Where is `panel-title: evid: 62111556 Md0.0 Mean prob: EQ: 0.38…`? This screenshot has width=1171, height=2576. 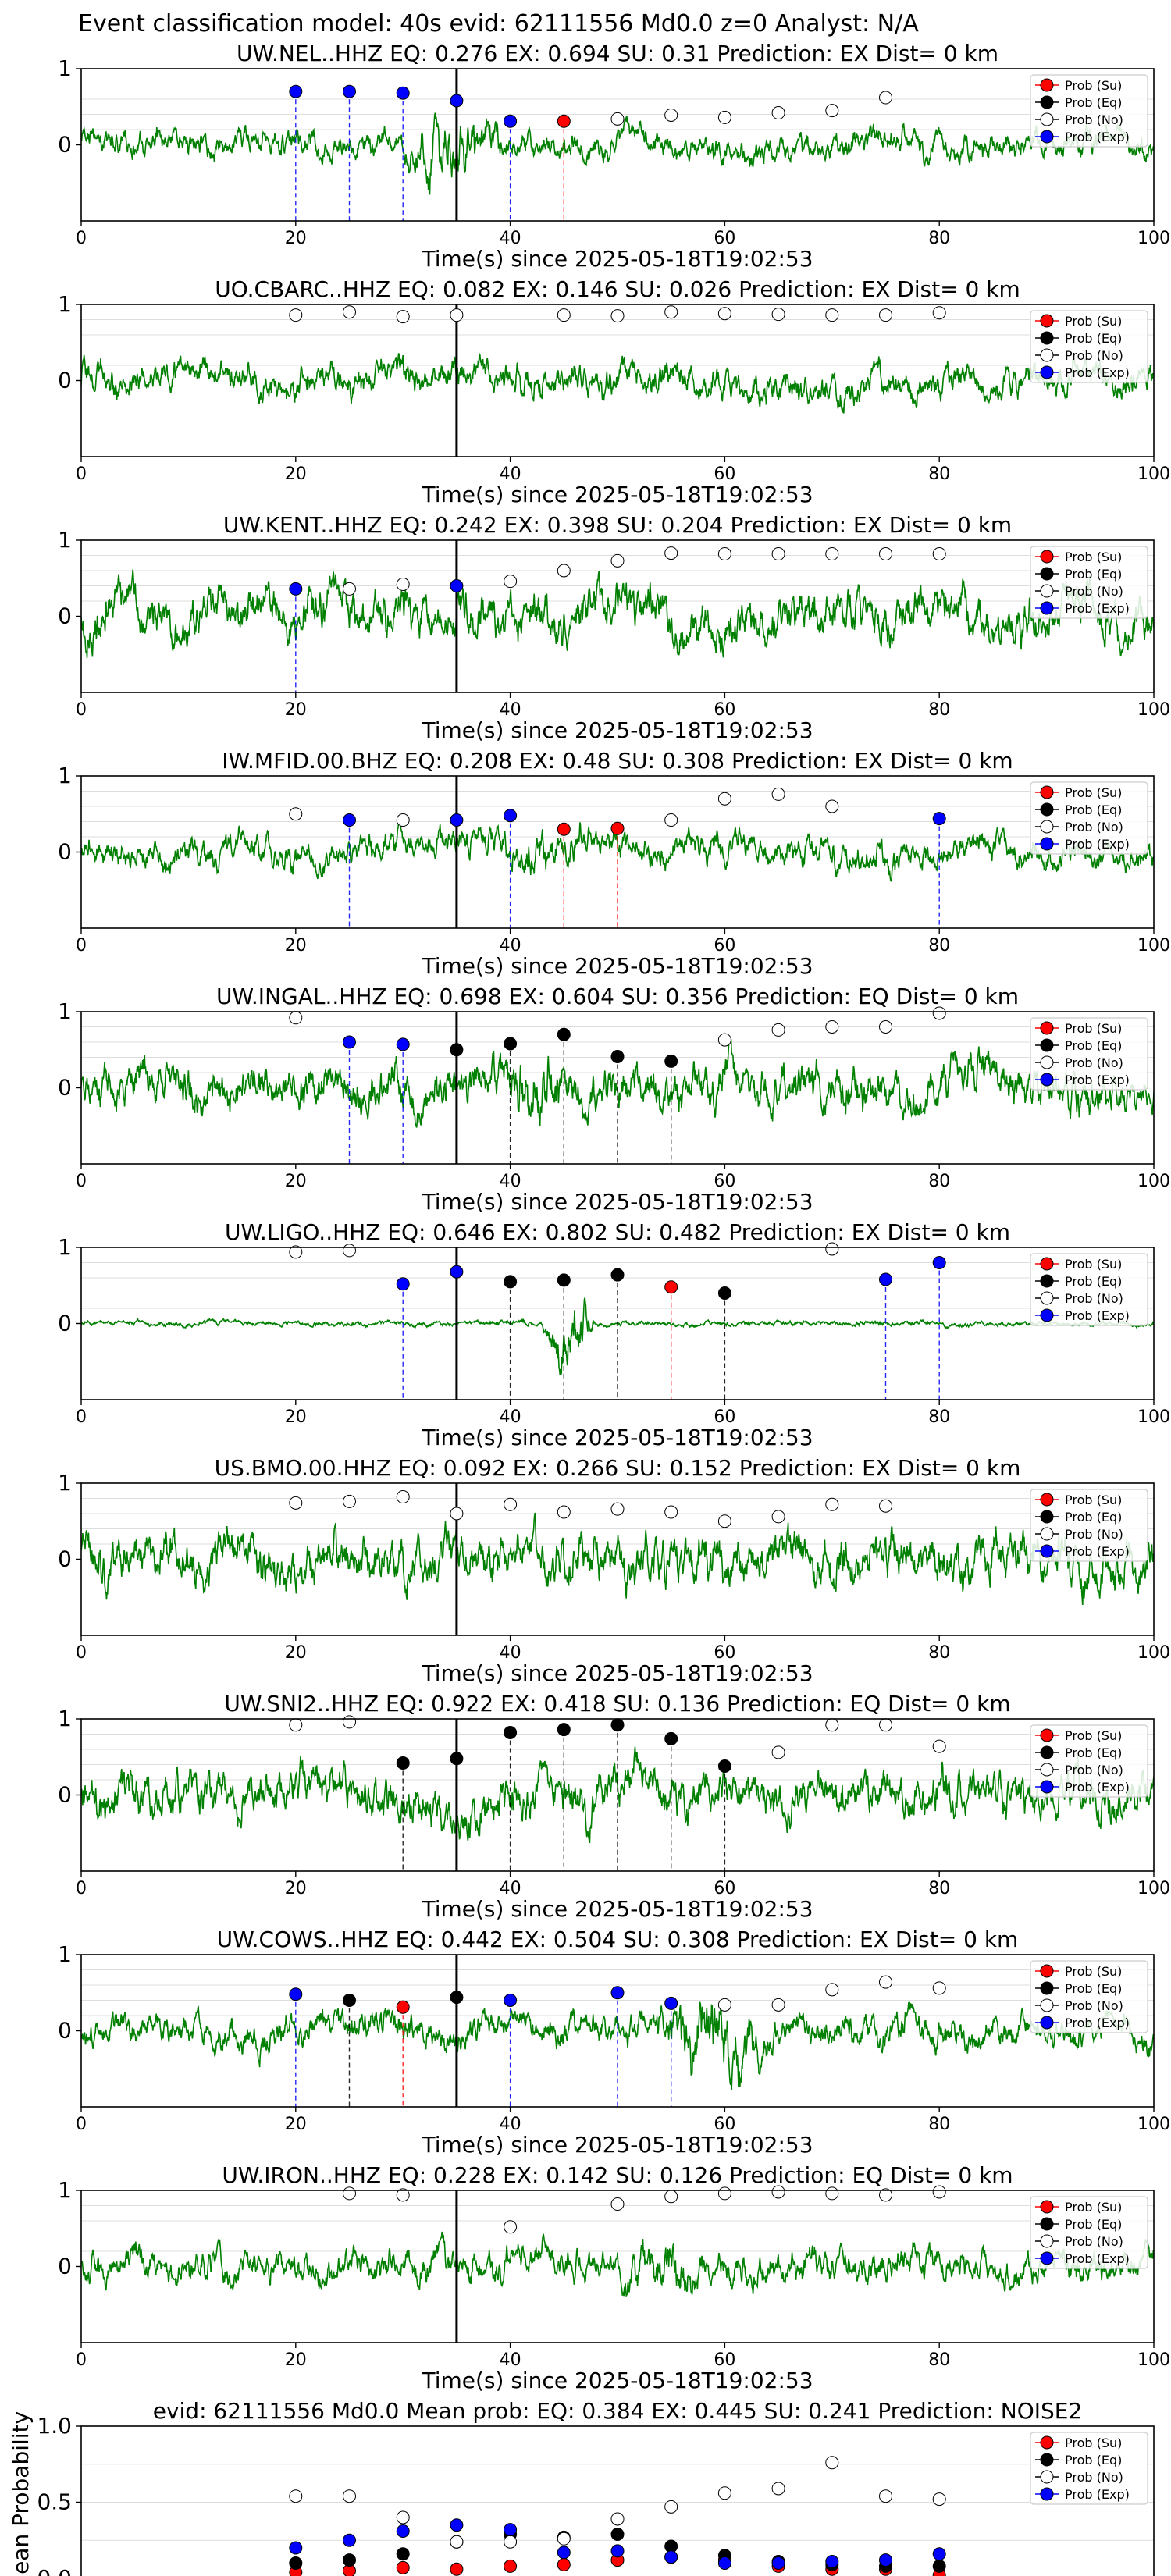
panel-title: evid: 62111556 Md0.0 Mean prob: EQ: 0.38… is located at coordinates (618, 2411).